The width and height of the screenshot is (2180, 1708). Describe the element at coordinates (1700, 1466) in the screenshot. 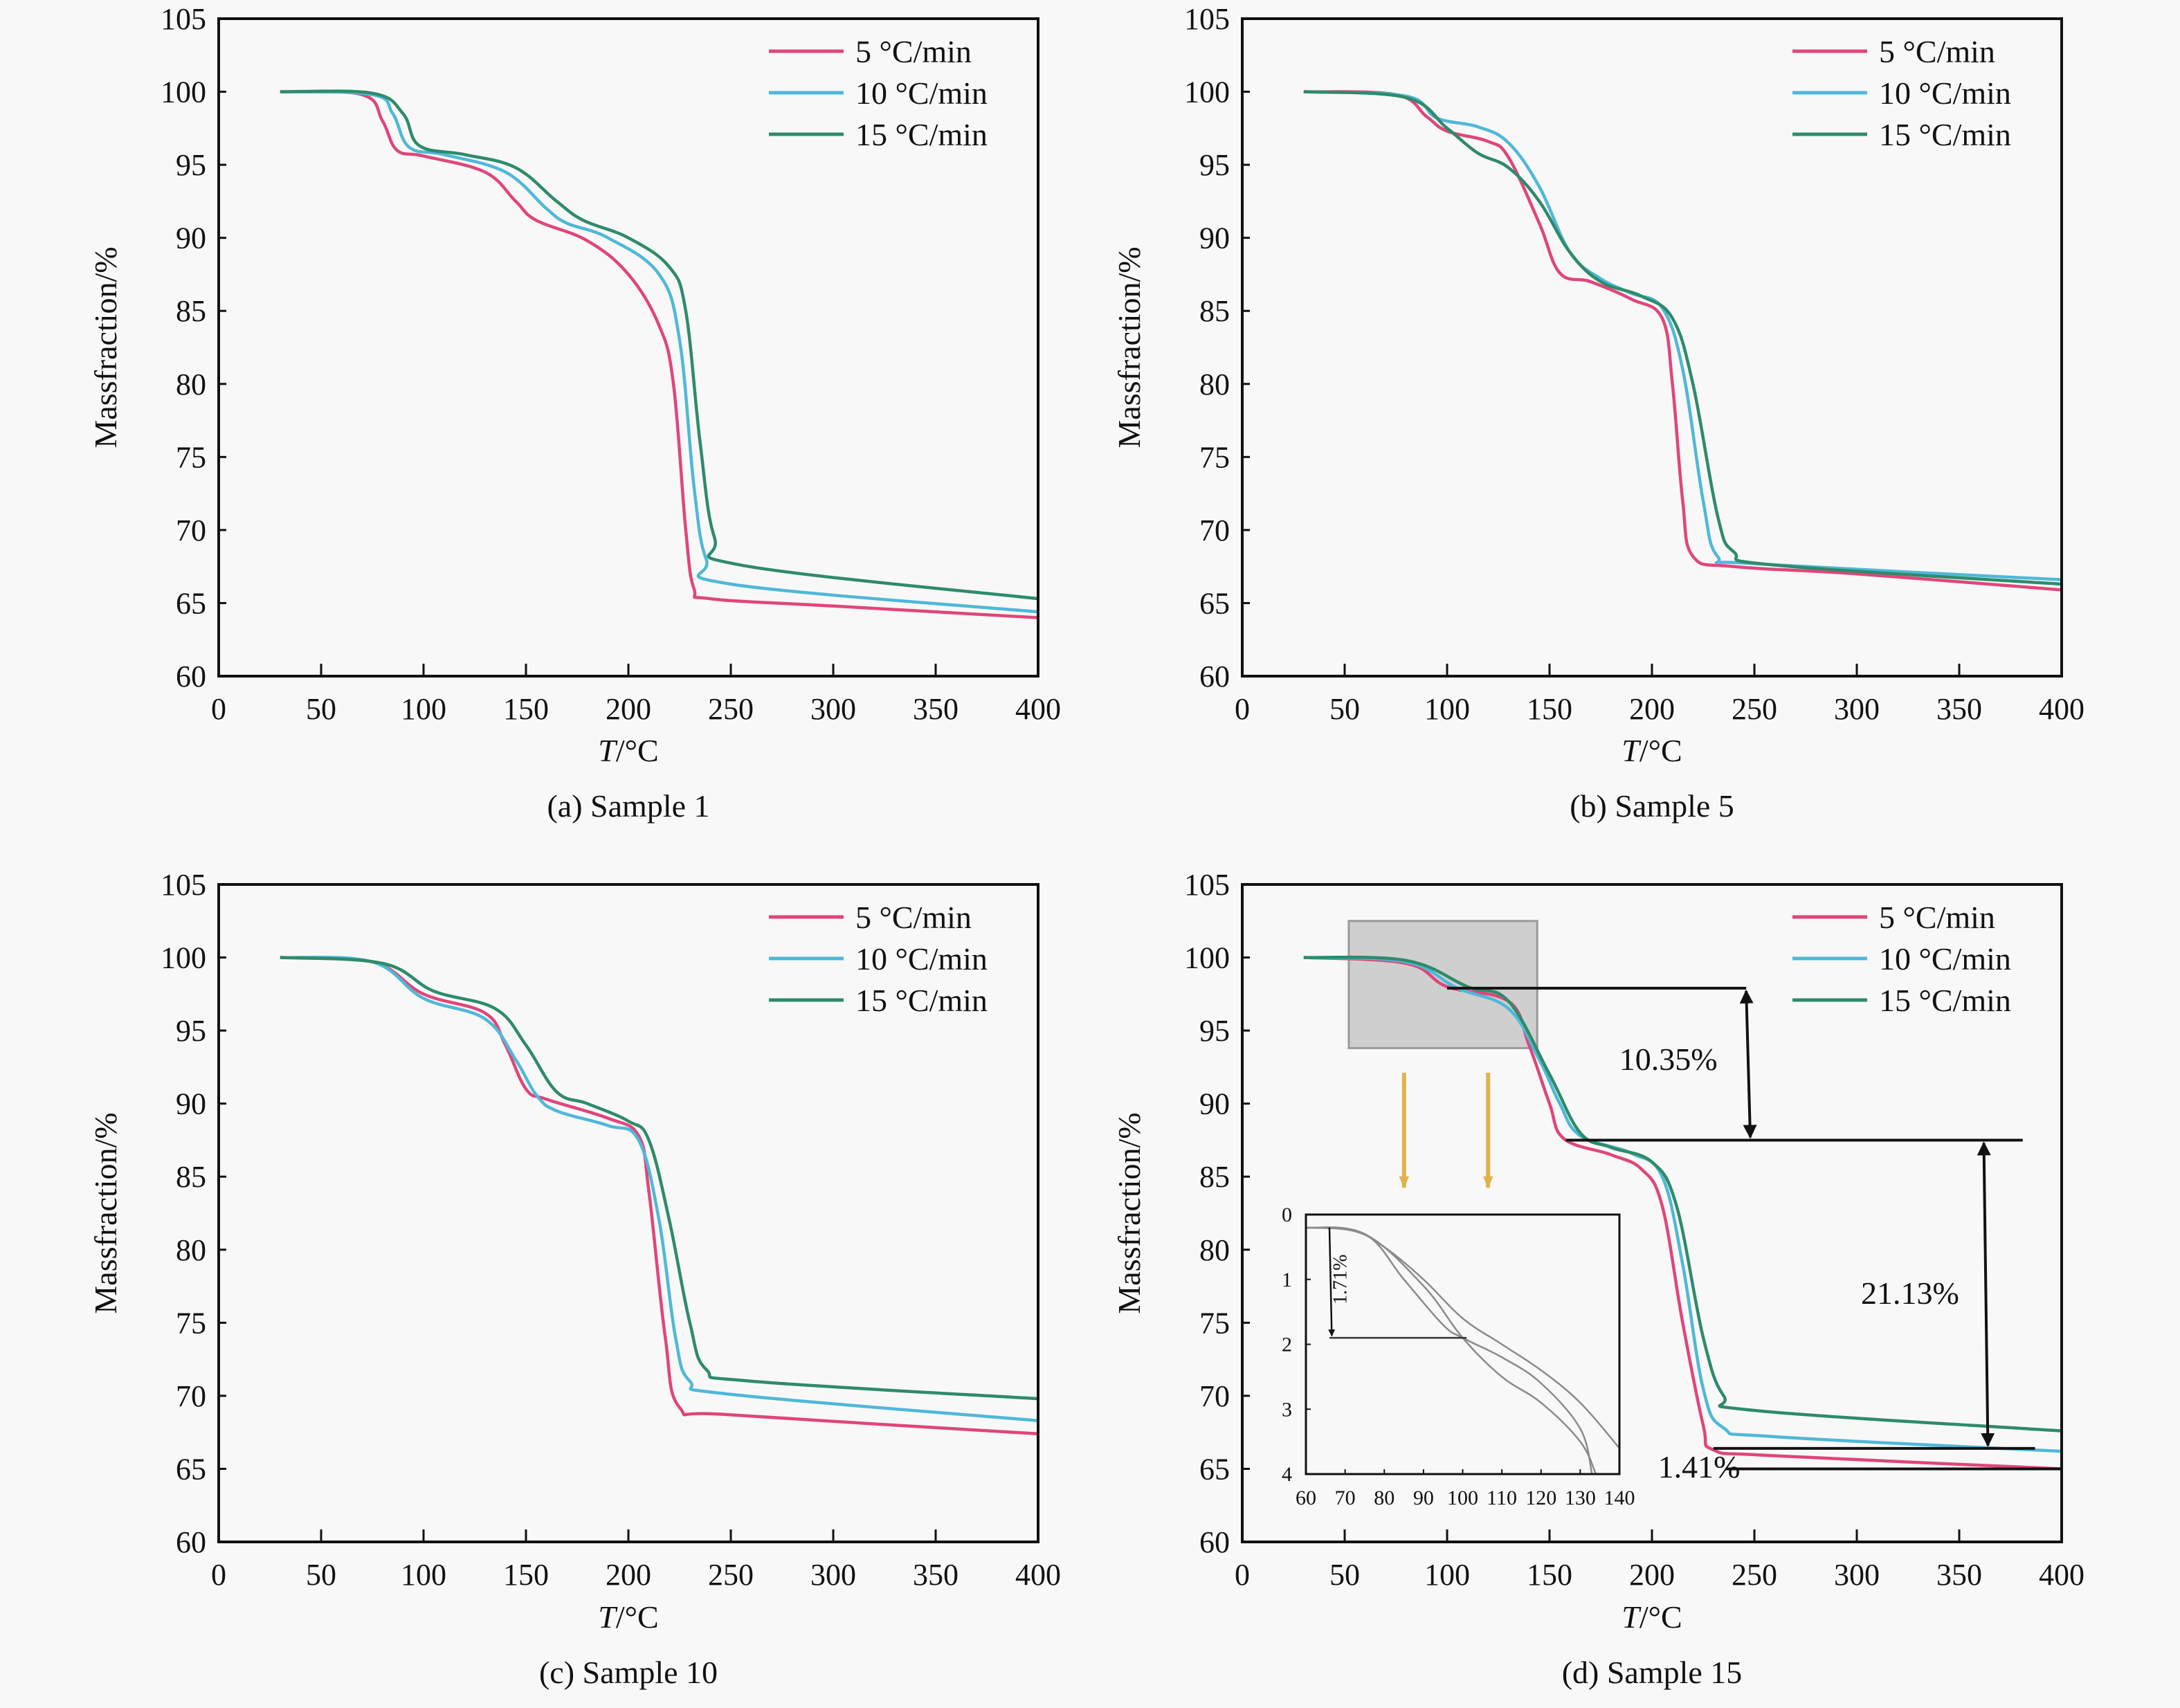

I see `annotation-label: 1.41%` at that location.